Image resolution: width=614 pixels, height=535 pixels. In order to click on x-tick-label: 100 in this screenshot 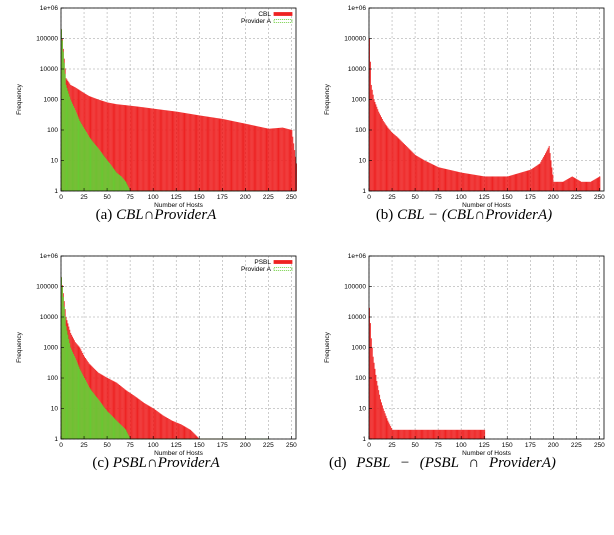, I will do `click(153, 445)`.